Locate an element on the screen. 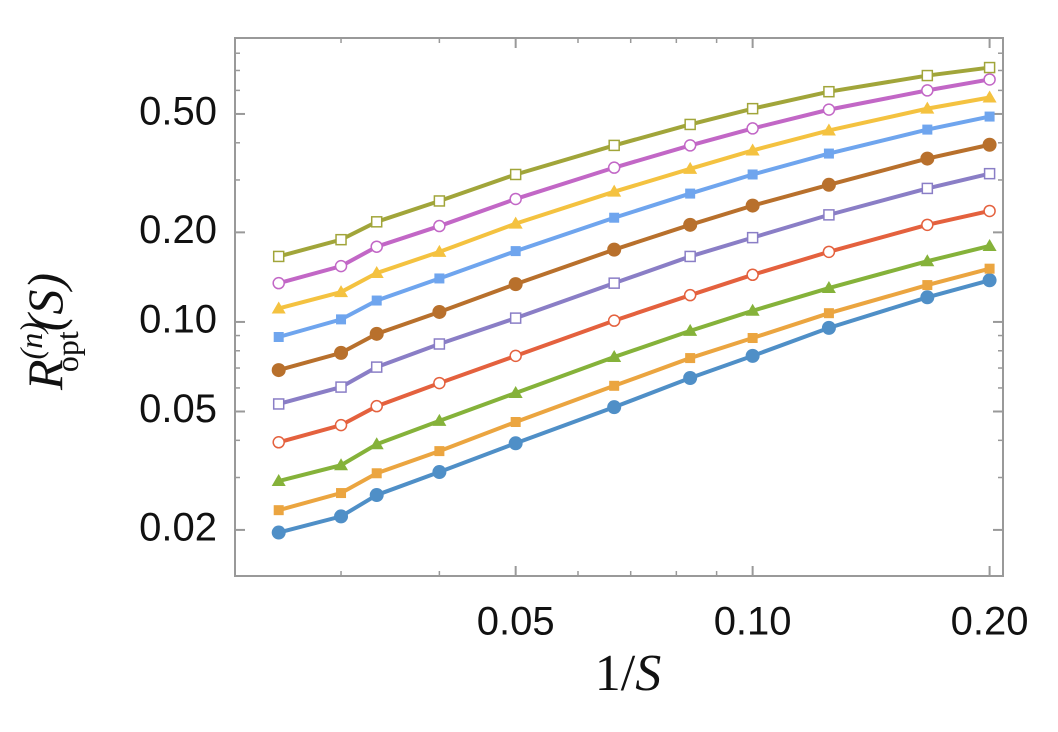  x-tick-label: 0.10 is located at coordinates (753, 622).